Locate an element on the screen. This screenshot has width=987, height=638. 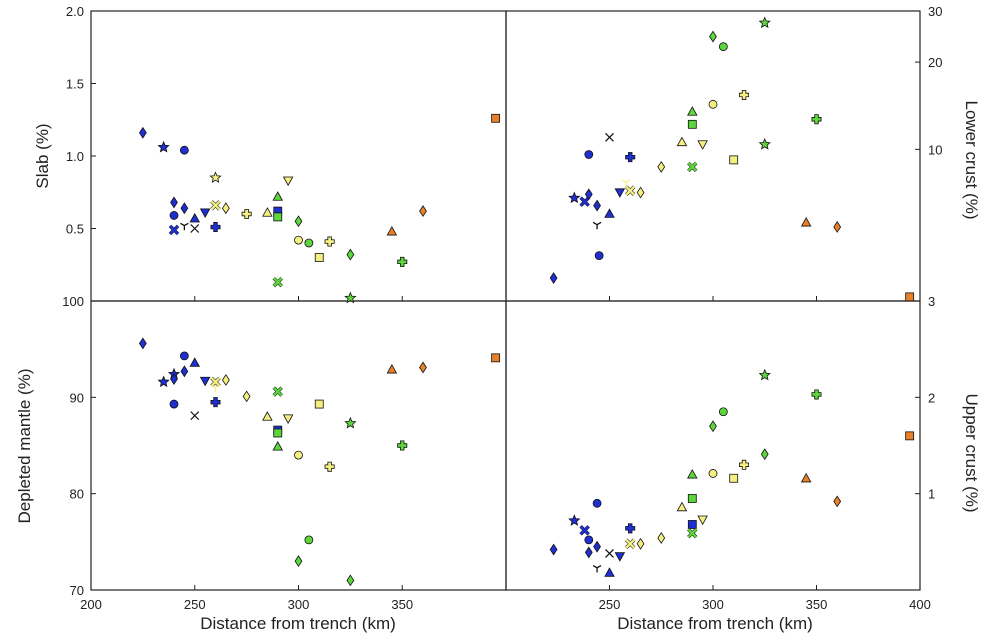
lower-crust-point-tri is located at coordinates (597, 225).